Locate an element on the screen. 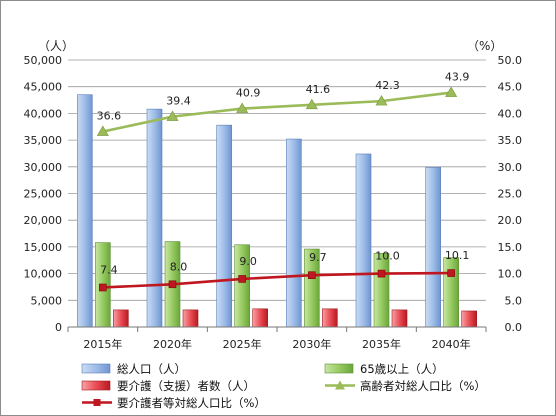 The image size is (556, 416). data-label: 36.6 is located at coordinates (109, 116).